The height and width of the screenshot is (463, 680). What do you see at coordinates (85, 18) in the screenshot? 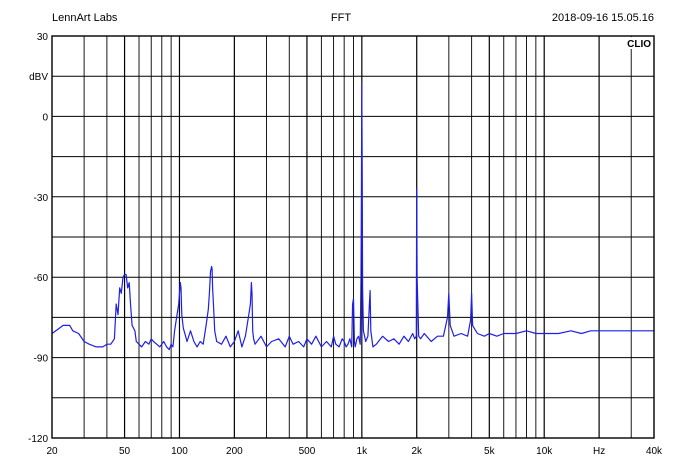
I see `header-left: LennArt Labs` at bounding box center [85, 18].